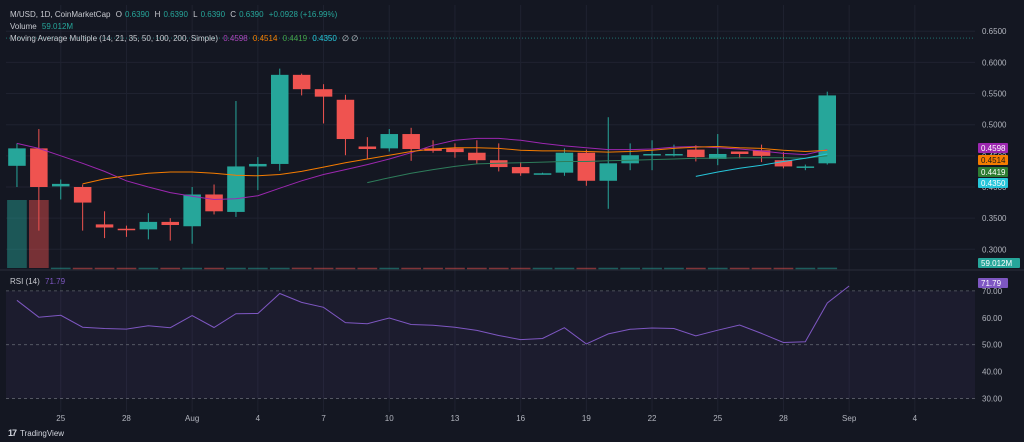  What do you see at coordinates (192, 418) in the screenshot?
I see `time-tick-label: Aug` at bounding box center [192, 418].